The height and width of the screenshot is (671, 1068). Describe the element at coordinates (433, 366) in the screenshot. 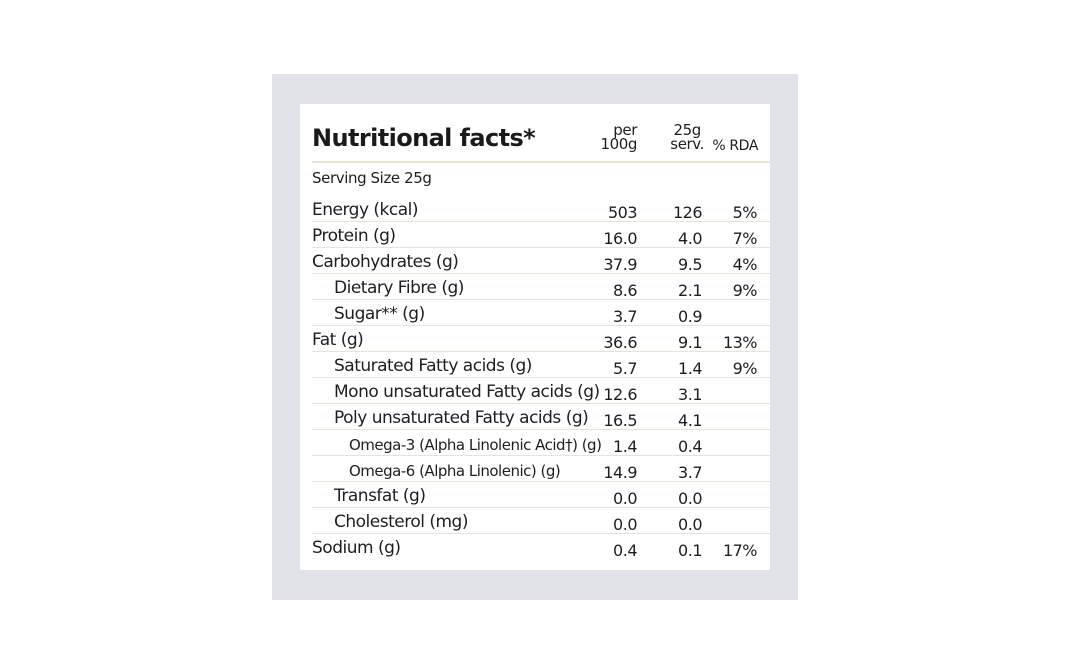

I see `nutrient-name: Saturated Fatty acids (g)` at that location.